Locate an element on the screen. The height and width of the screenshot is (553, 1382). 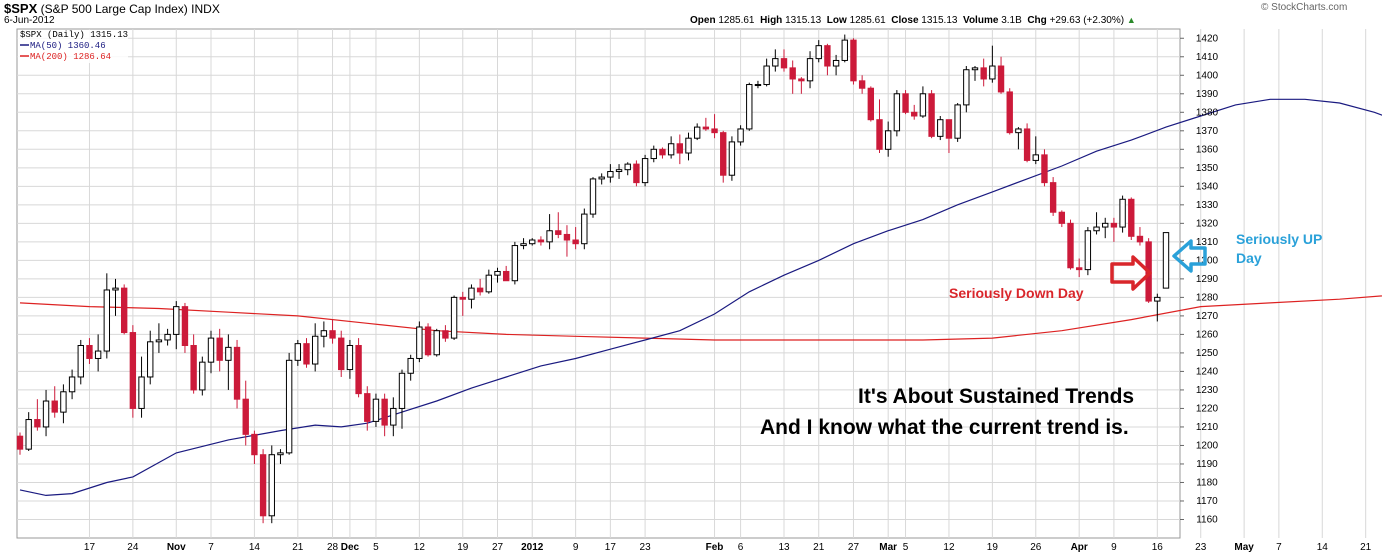
high-value: 1315.13 is located at coordinates (803, 20).